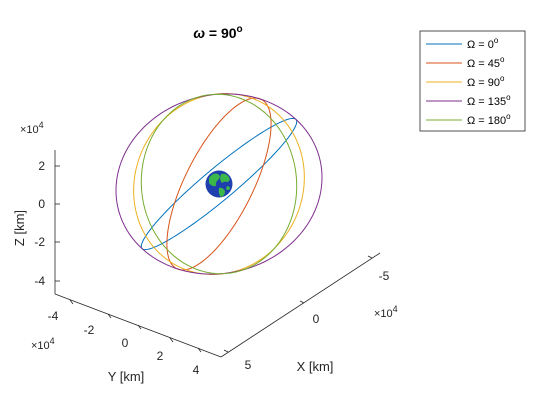 This screenshot has width=560, height=420. I want to click on y-tick-label: 4, so click(196, 370).